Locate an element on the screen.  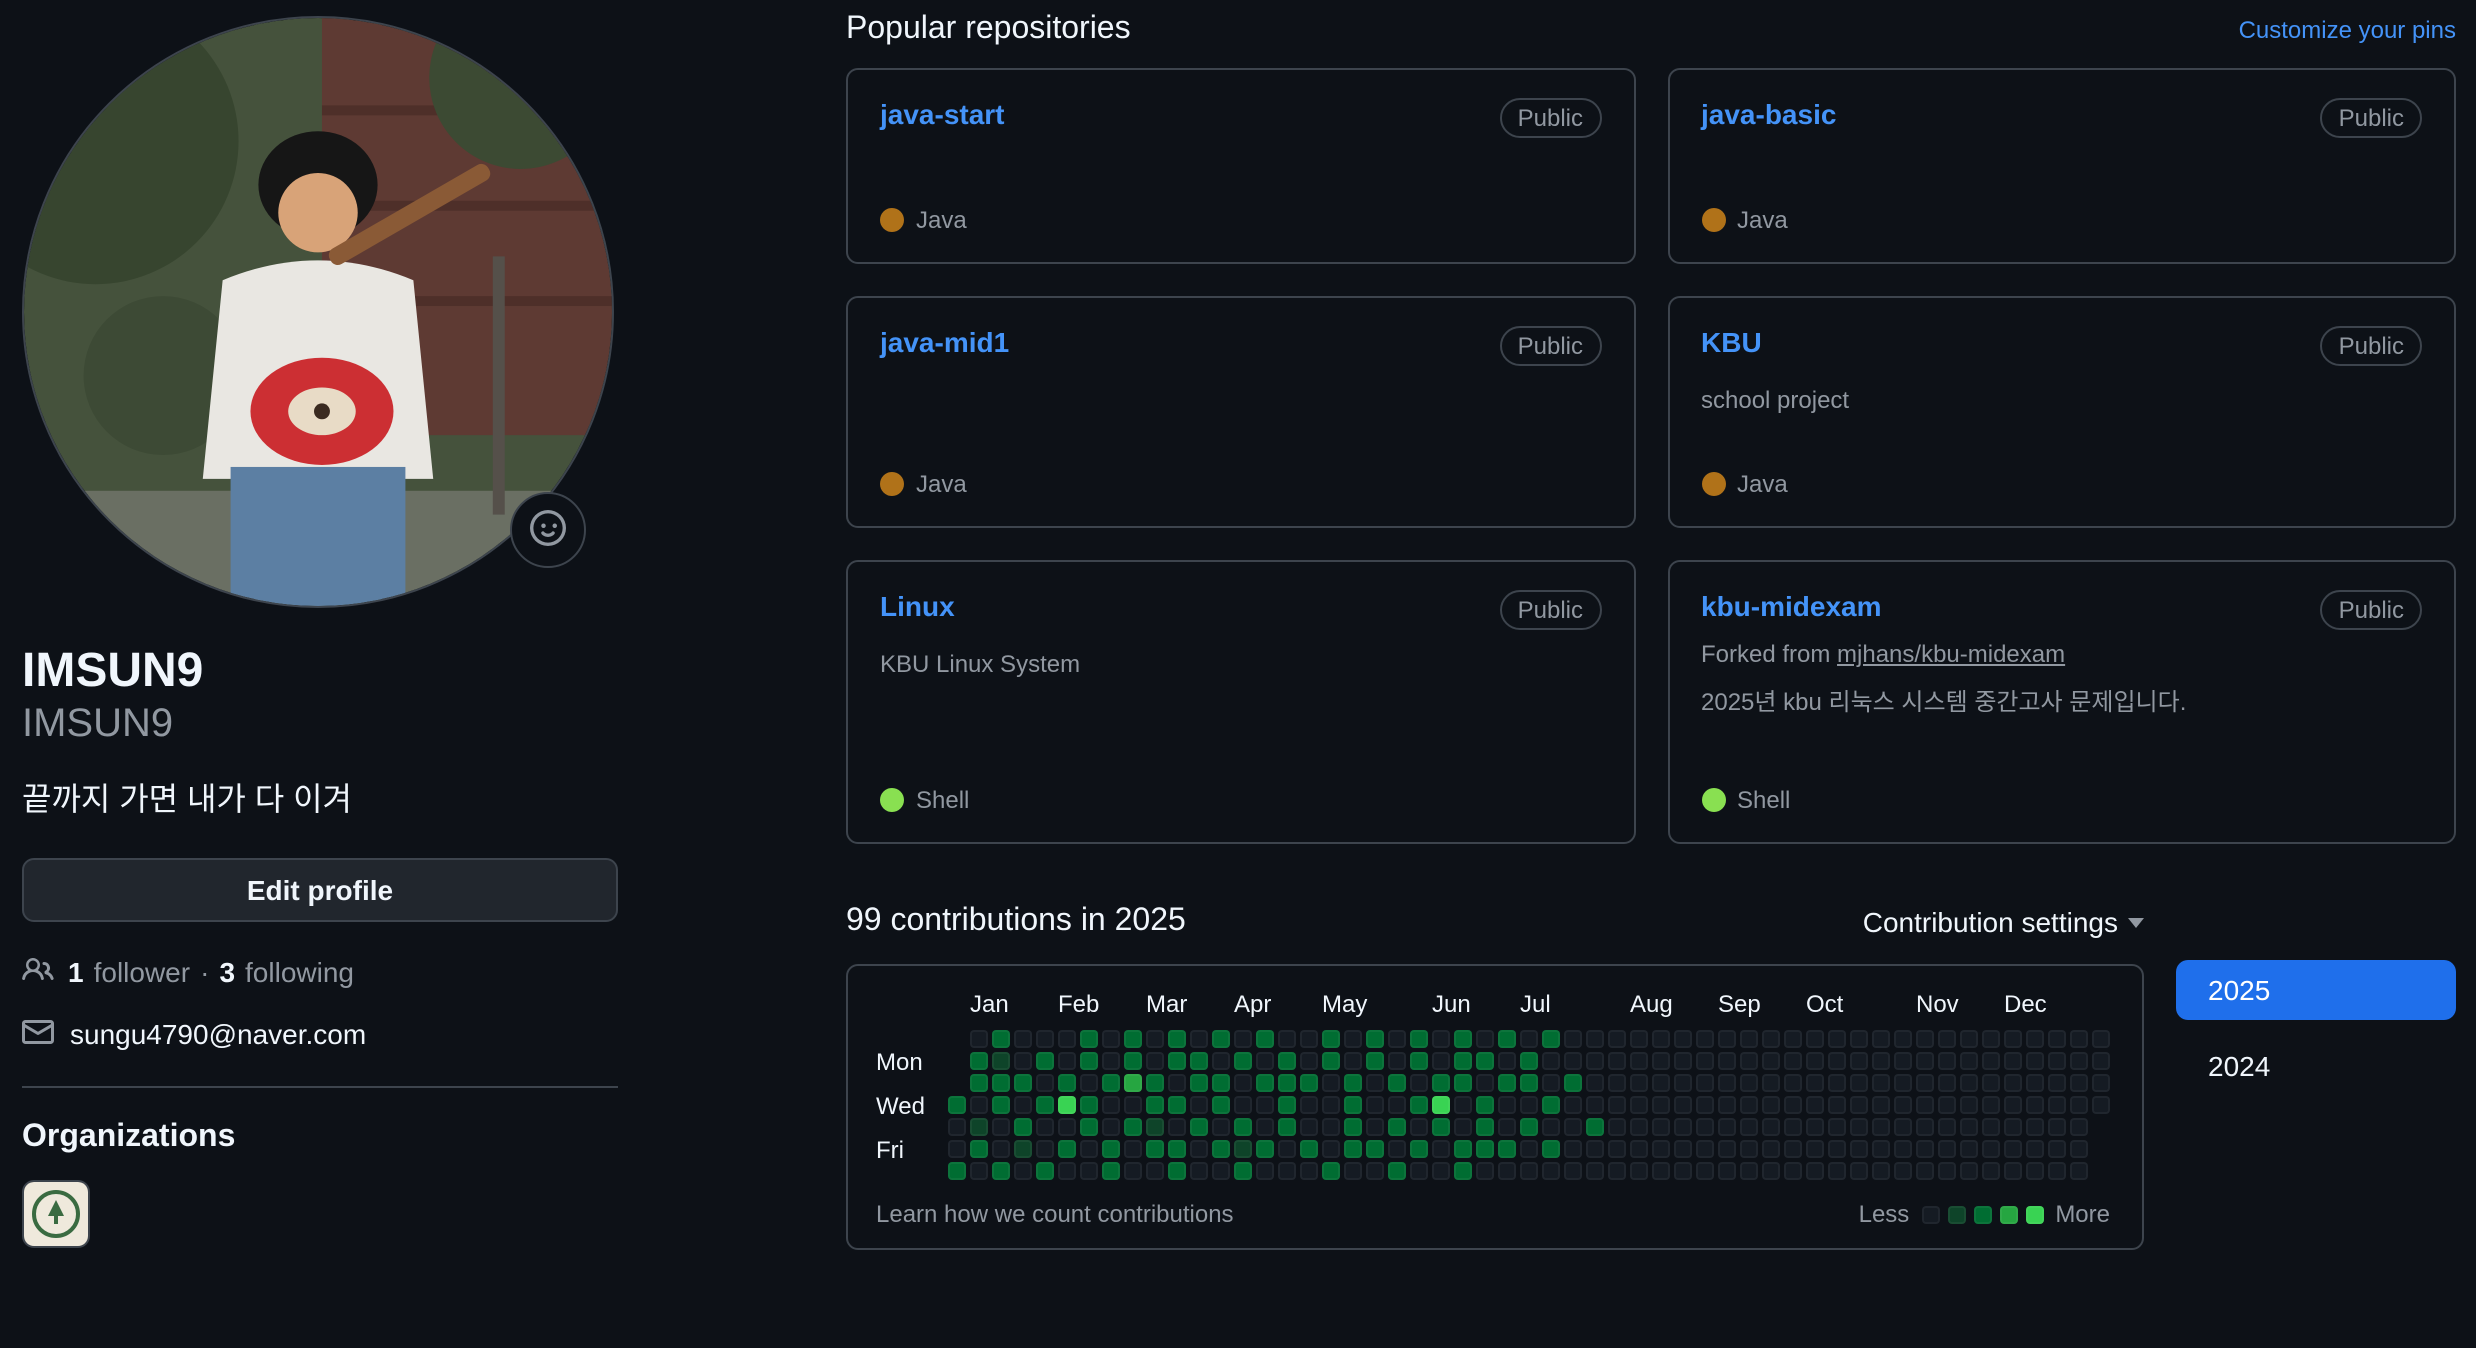
email-link: sungu4790@naver.com is located at coordinates (320, 1034).